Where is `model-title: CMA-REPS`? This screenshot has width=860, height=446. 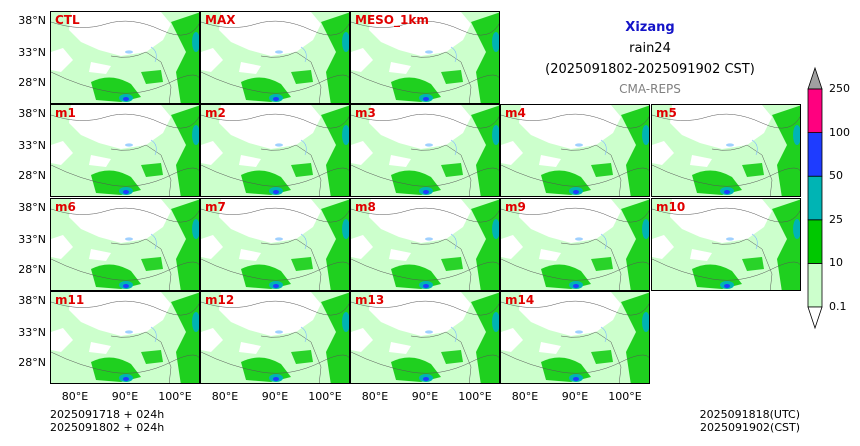
model-title: CMA-REPS is located at coordinates (650, 89).